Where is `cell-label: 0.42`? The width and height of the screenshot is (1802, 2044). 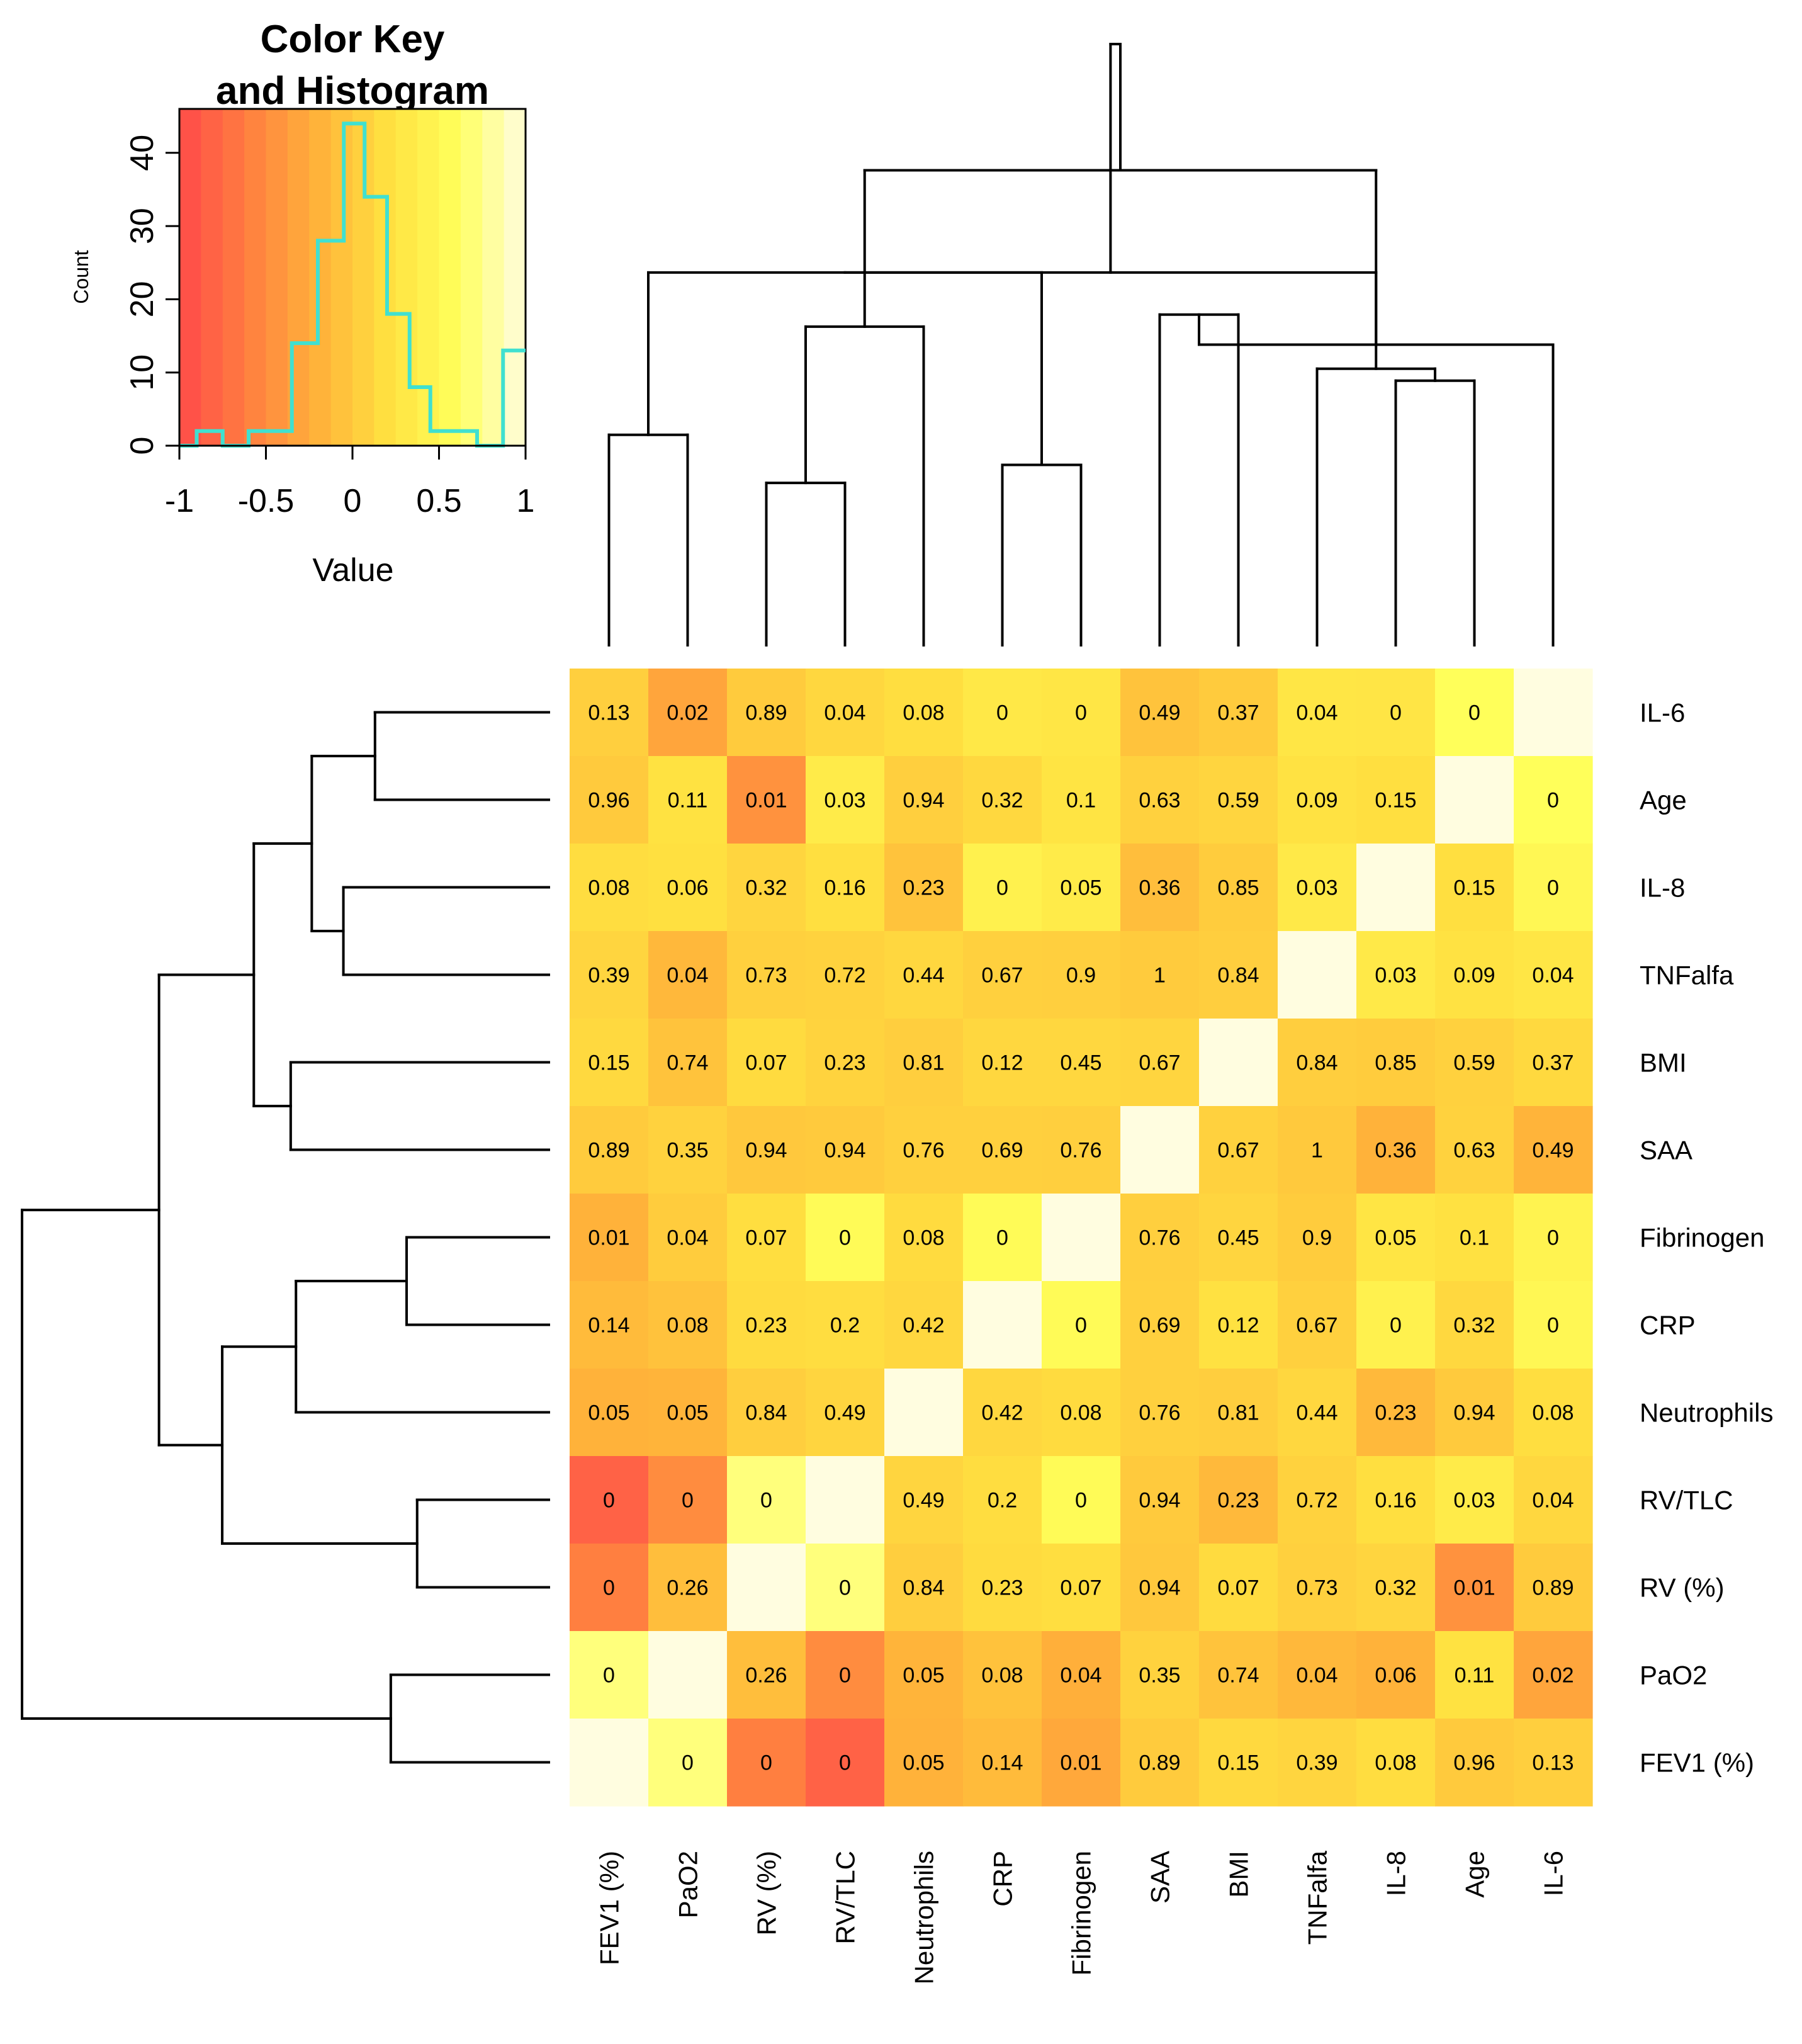
cell-label: 0.42 is located at coordinates (1002, 1413).